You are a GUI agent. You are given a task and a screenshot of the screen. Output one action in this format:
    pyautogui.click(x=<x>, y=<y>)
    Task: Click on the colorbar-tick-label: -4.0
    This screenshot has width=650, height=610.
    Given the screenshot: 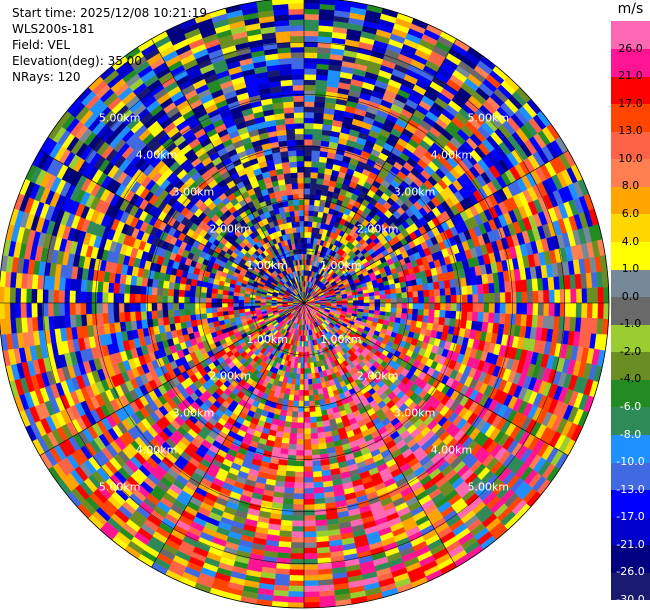 What is the action you would take?
    pyautogui.click(x=630, y=379)
    